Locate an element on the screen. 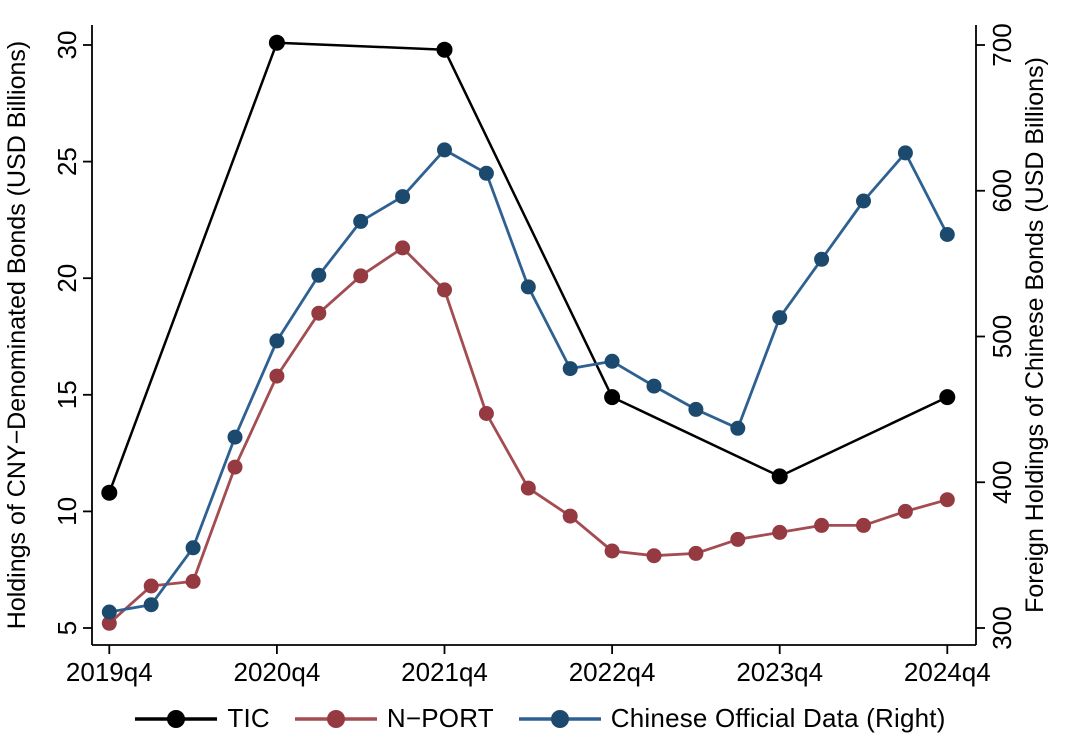  x-axis-tick-label: 2021q4 is located at coordinates (444, 672).